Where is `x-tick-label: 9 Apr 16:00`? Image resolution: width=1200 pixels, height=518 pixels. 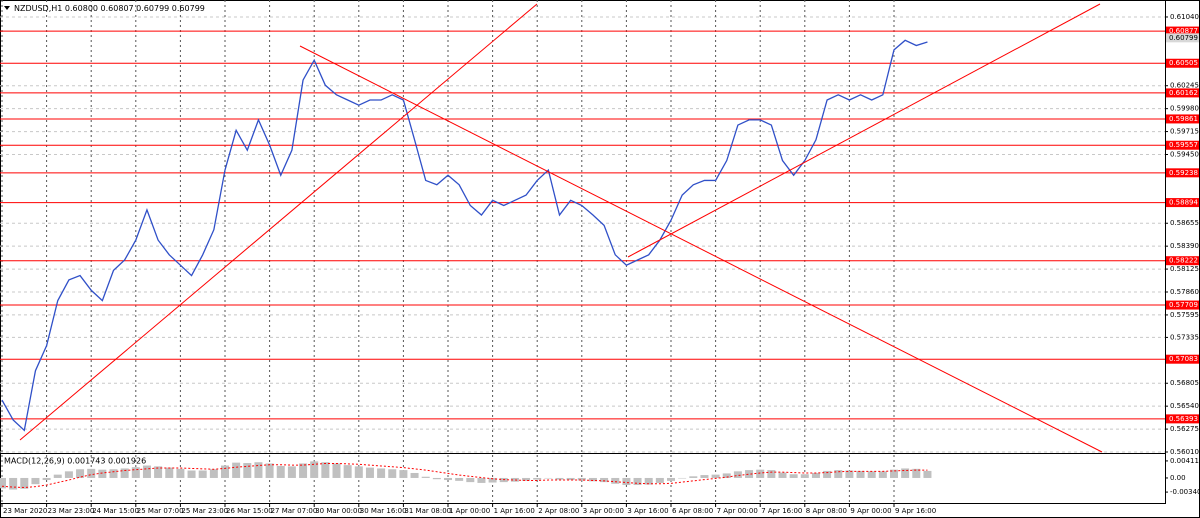
x-tick-label: 9 Apr 16:00 is located at coordinates (915, 511).